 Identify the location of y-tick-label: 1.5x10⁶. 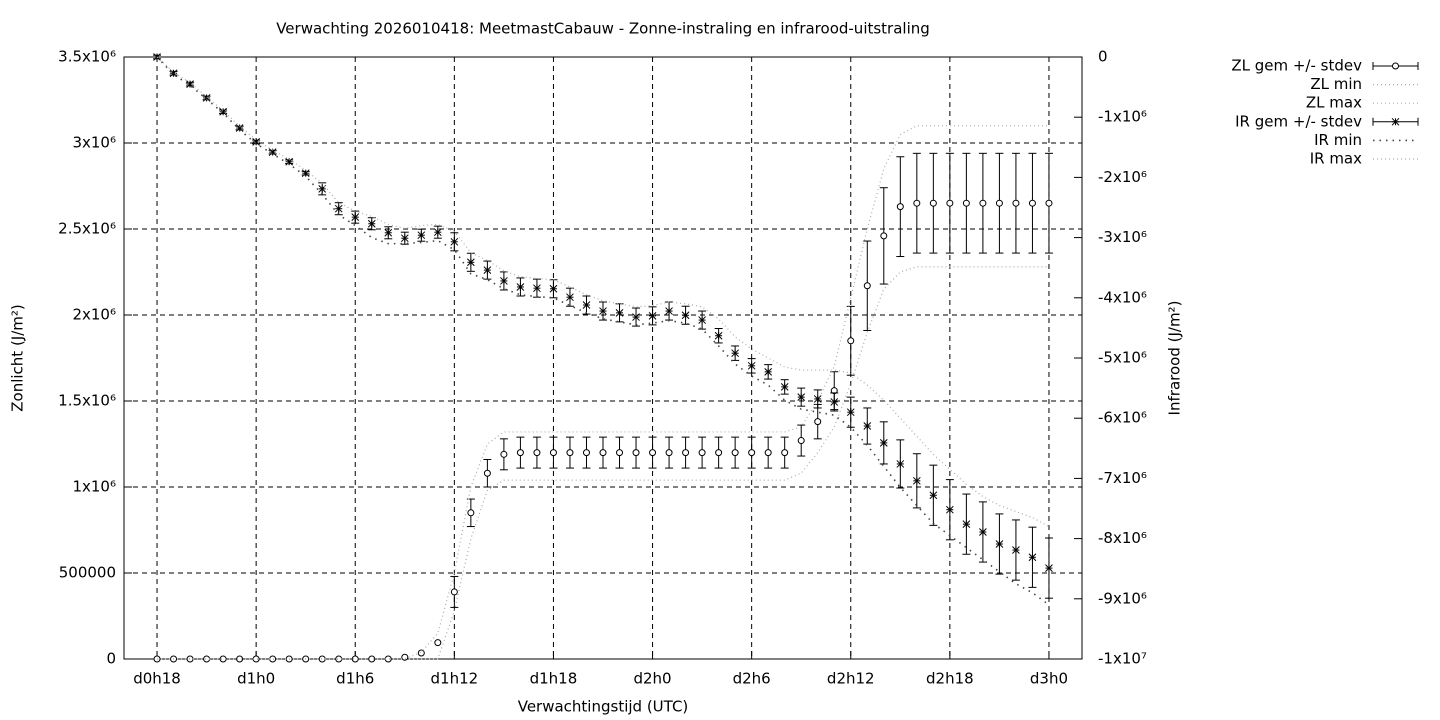
(87, 401).